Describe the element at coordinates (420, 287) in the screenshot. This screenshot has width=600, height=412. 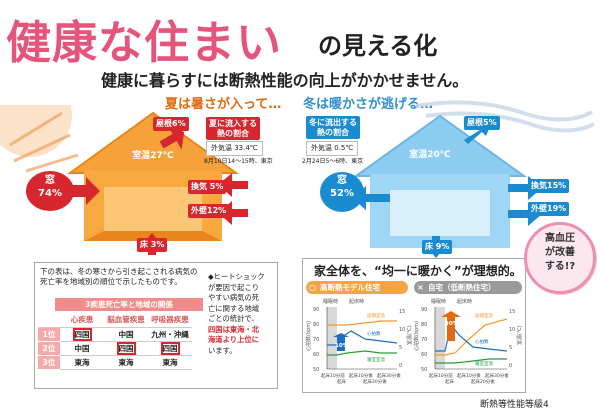
I see `cross-mark-icon: ×` at that location.